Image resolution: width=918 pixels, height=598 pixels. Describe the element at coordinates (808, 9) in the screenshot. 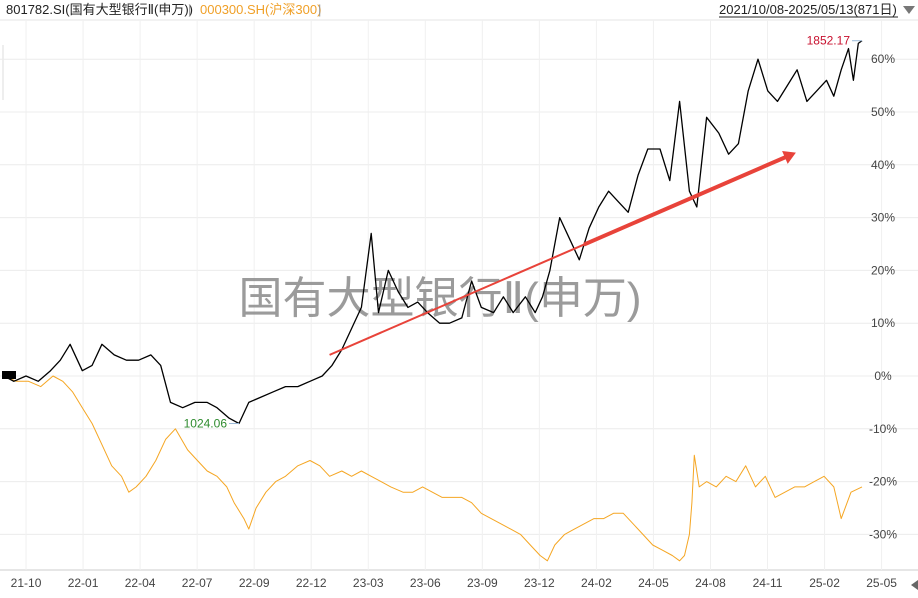

I see `date-range-selector: 2021/10/08-2025/05/13(871日)` at that location.